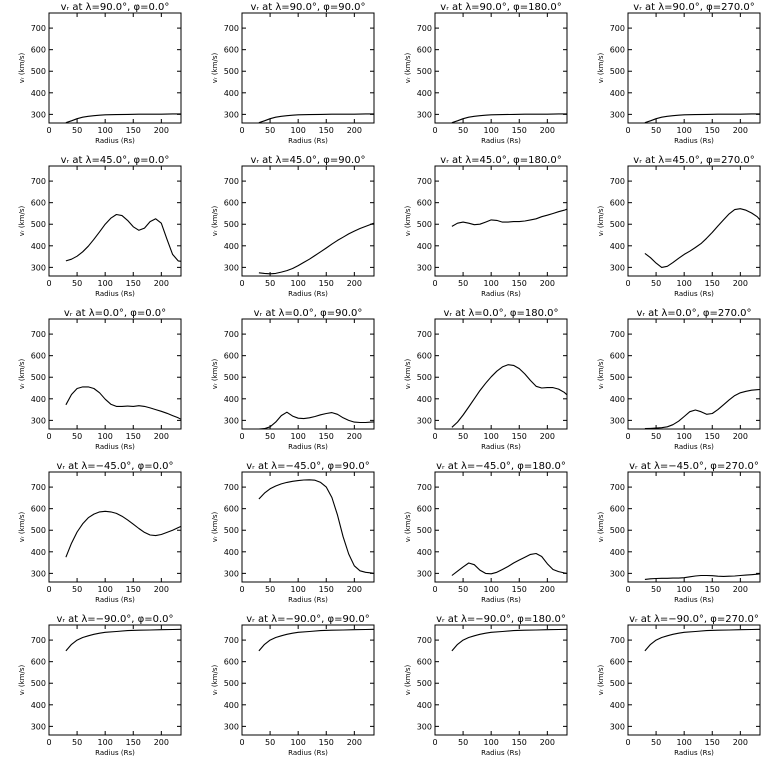 This screenshot has height=768, width=768. Describe the element at coordinates (307, 466) in the screenshot. I see `chart-title: vᵣ at λ=−45.0°, φ=90.0°` at that location.